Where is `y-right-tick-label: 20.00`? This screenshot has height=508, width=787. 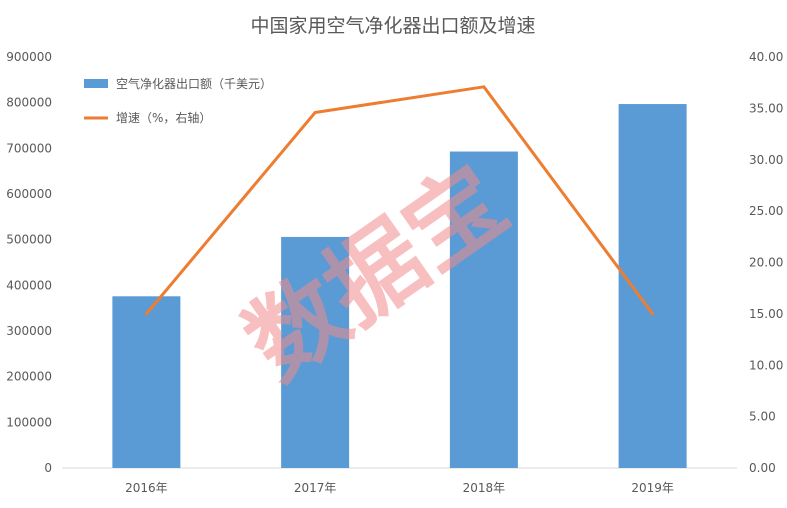 y-right-tick-label: 20.00 is located at coordinates (766, 263).